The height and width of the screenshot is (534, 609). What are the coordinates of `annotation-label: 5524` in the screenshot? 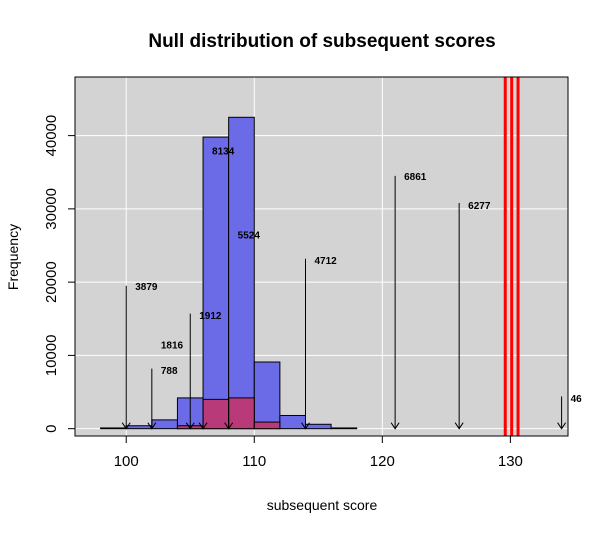 It's located at (249, 236).